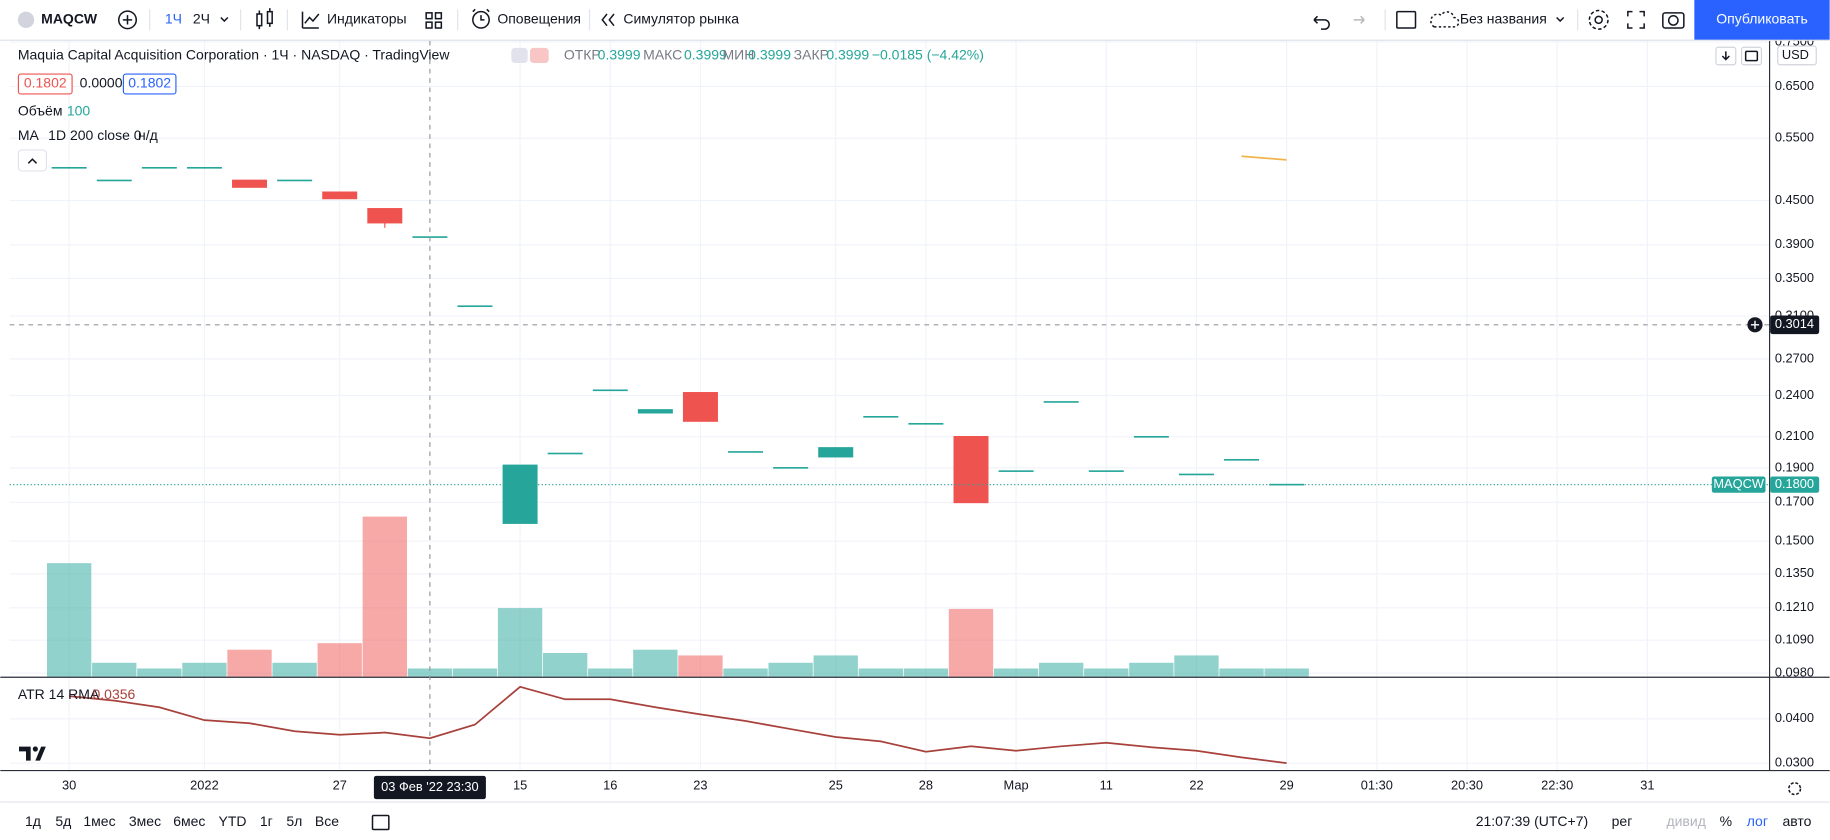 The width and height of the screenshot is (1830, 840). I want to click on atr-tick-label: 0.0400, so click(1794, 717).